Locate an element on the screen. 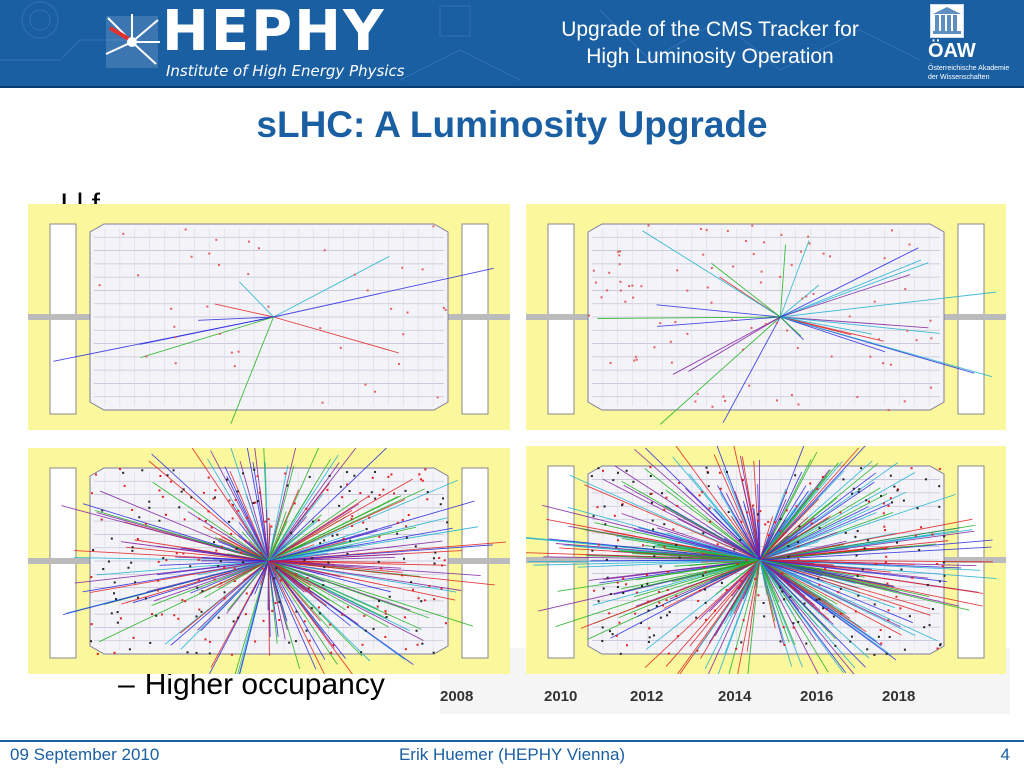 This screenshot has height=768, width=1024. header-pattern is located at coordinates (460, 41).